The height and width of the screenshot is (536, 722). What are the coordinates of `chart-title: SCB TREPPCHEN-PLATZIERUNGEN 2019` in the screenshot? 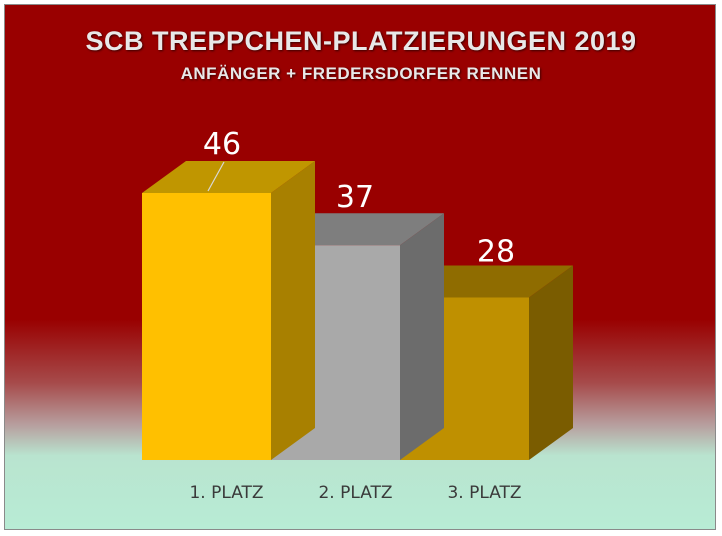 It's located at (361, 41).